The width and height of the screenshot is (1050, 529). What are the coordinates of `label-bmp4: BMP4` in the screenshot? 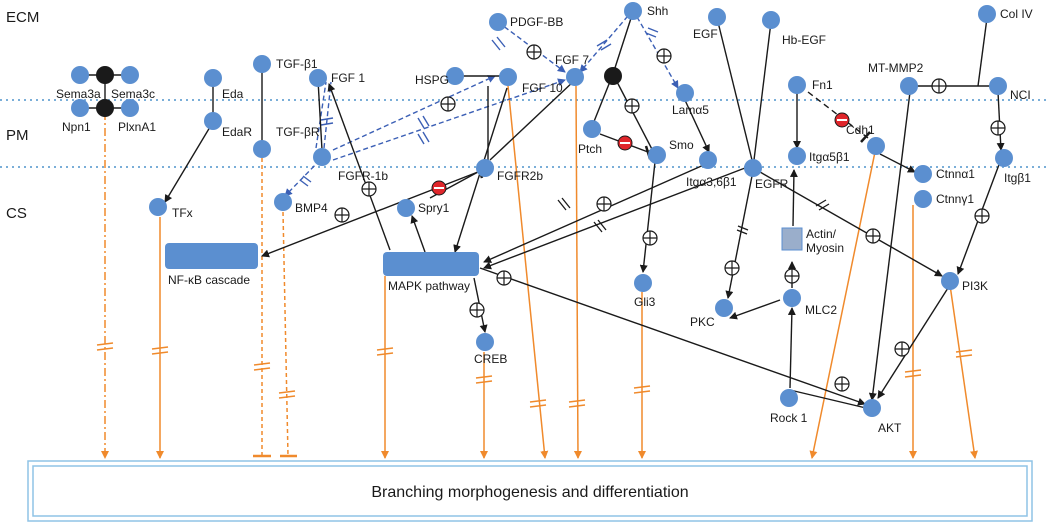 It's located at (311, 208).